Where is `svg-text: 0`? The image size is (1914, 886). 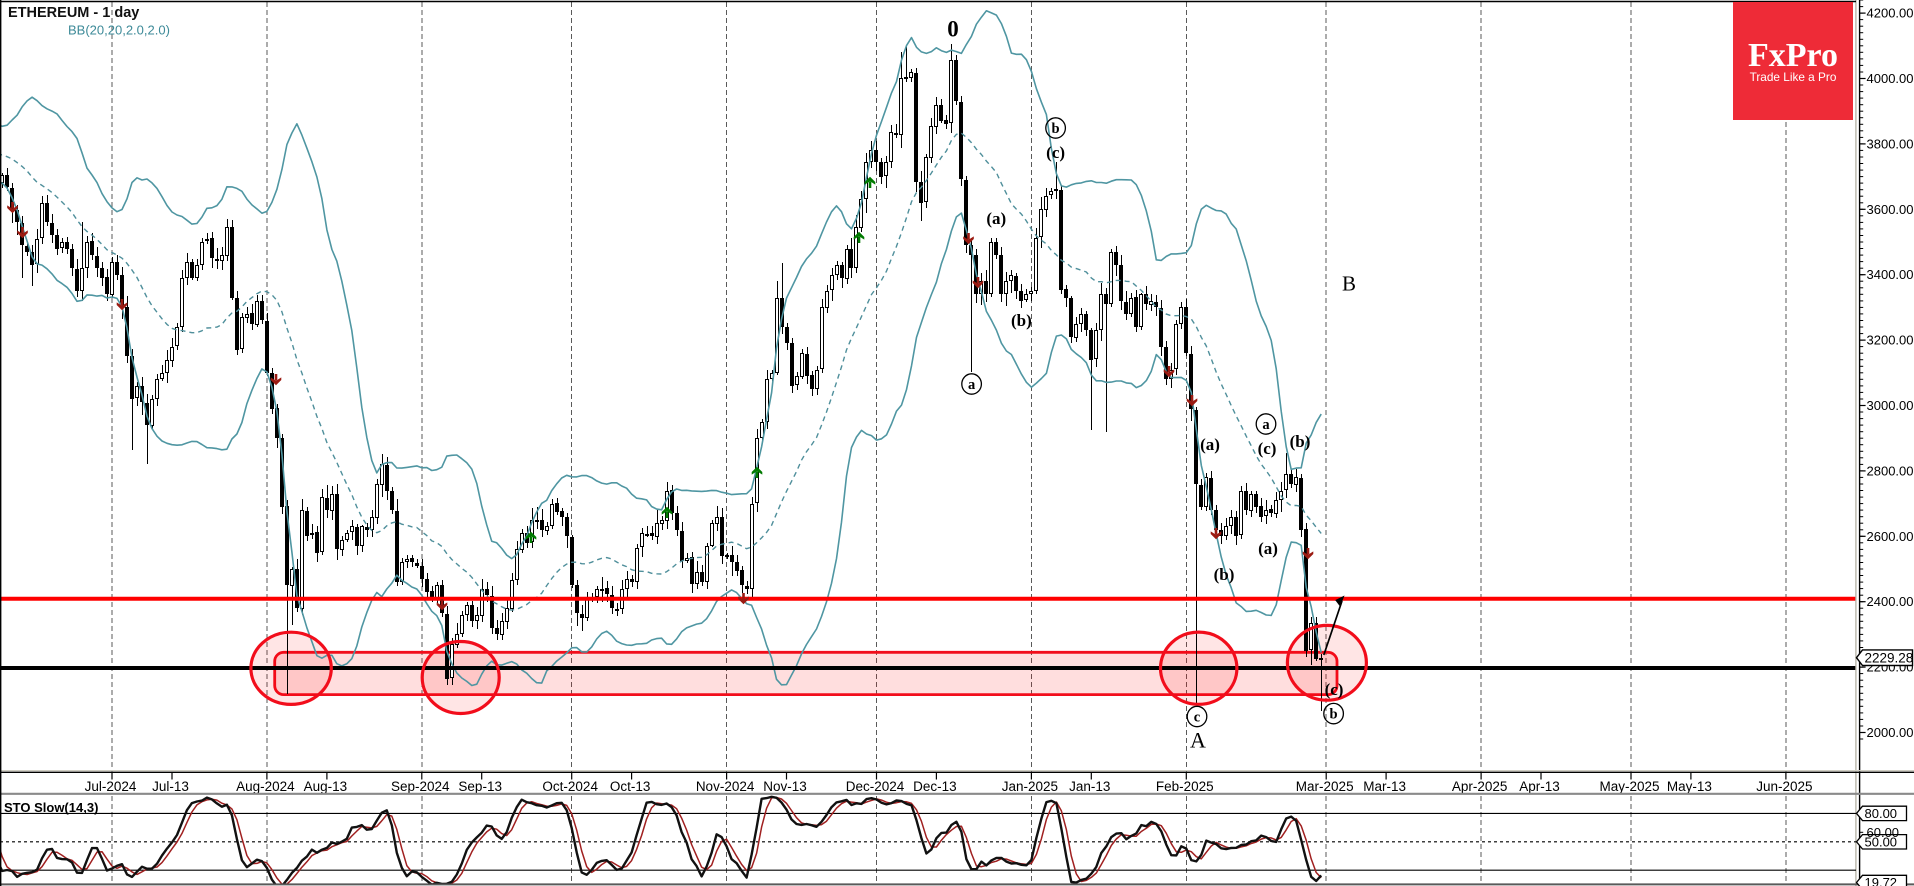 svg-text: 0 is located at coordinates (953, 29).